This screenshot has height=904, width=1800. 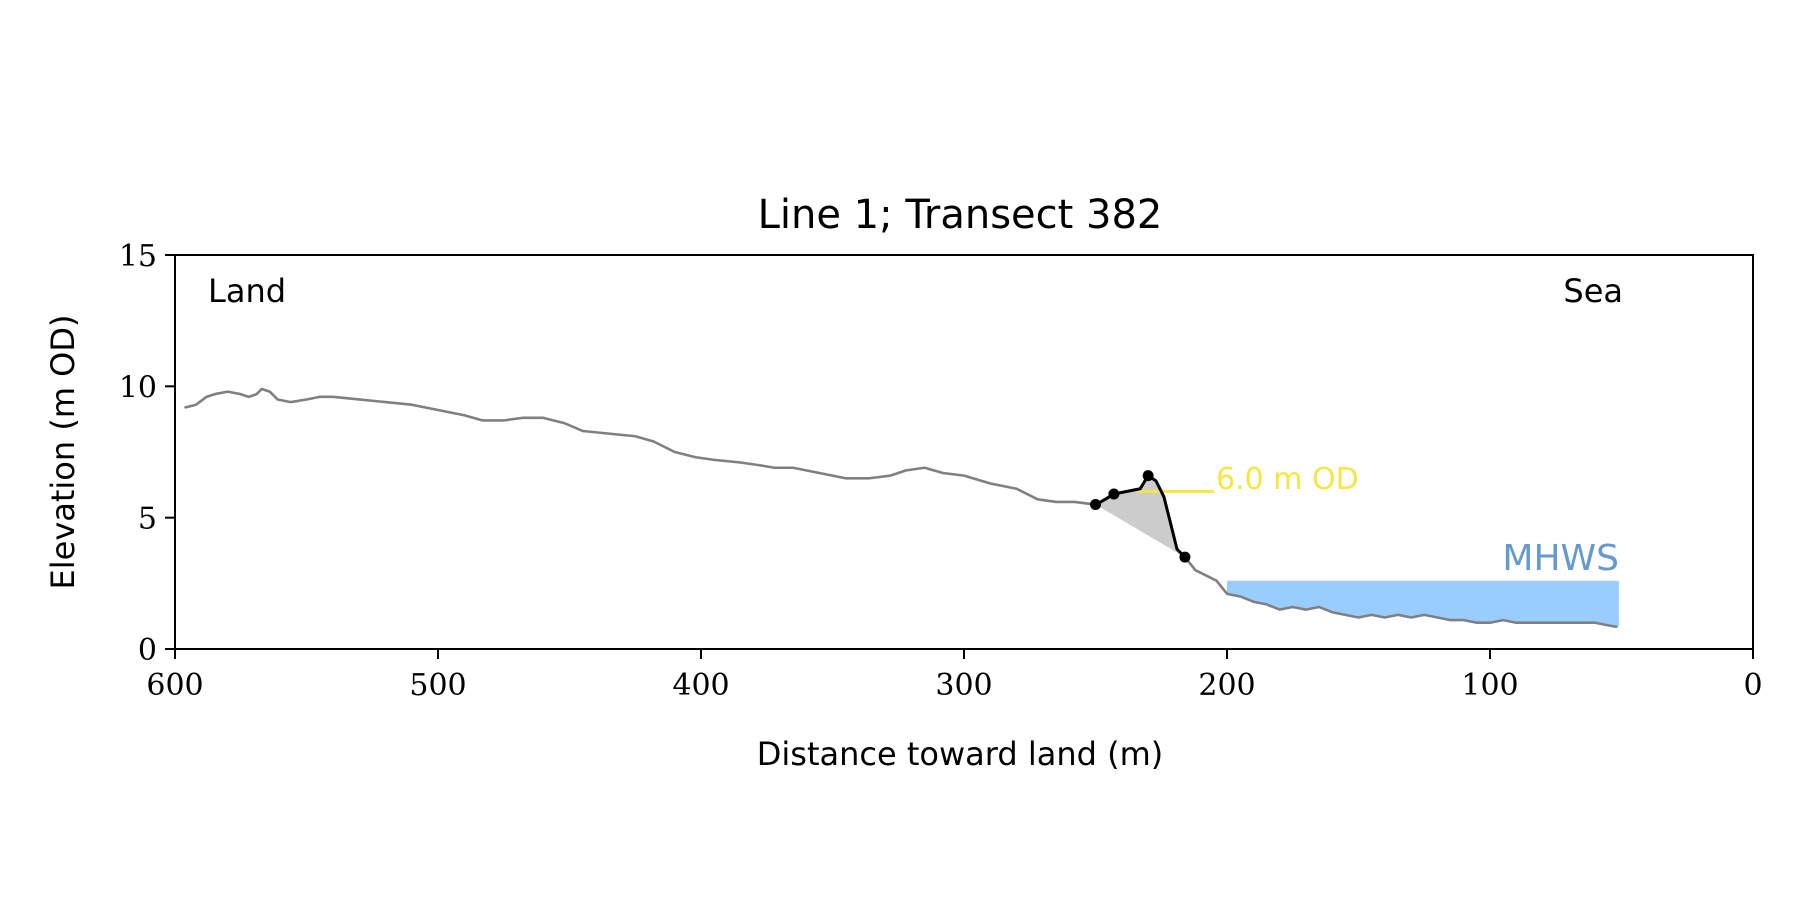 What do you see at coordinates (700, 685) in the screenshot?
I see `x-tick-label-2: 400` at bounding box center [700, 685].